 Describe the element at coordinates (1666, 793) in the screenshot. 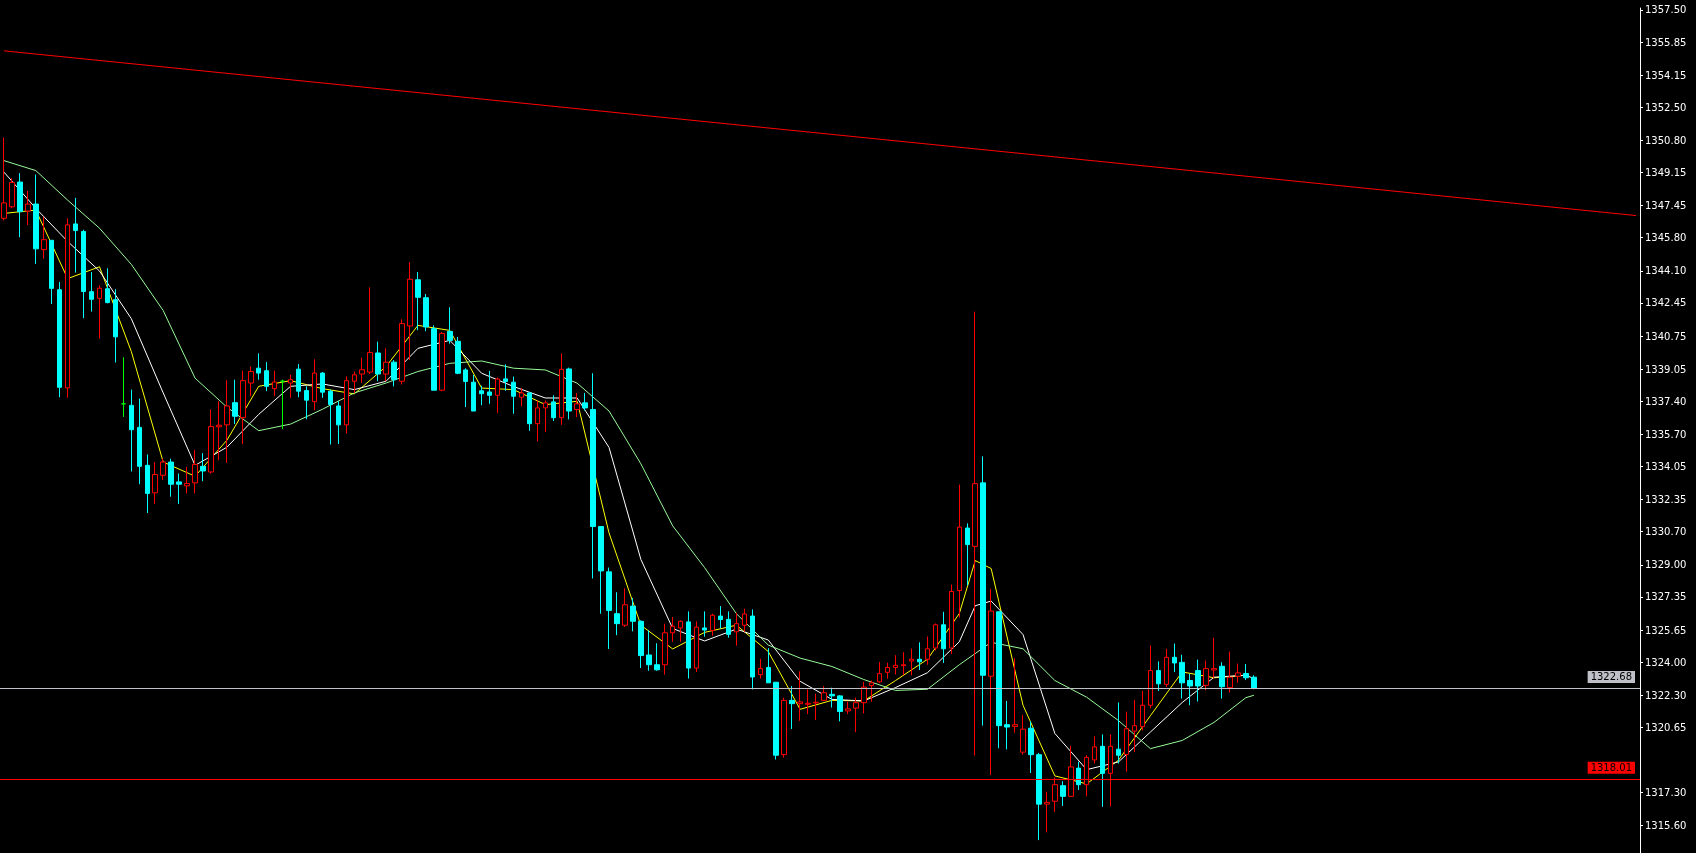

I see `y-tick-label: 1317.30` at that location.